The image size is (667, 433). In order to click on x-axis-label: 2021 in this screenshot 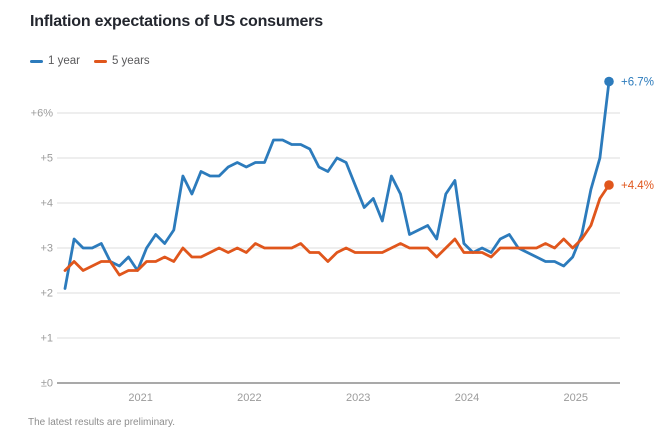, I will do `click(140, 398)`.